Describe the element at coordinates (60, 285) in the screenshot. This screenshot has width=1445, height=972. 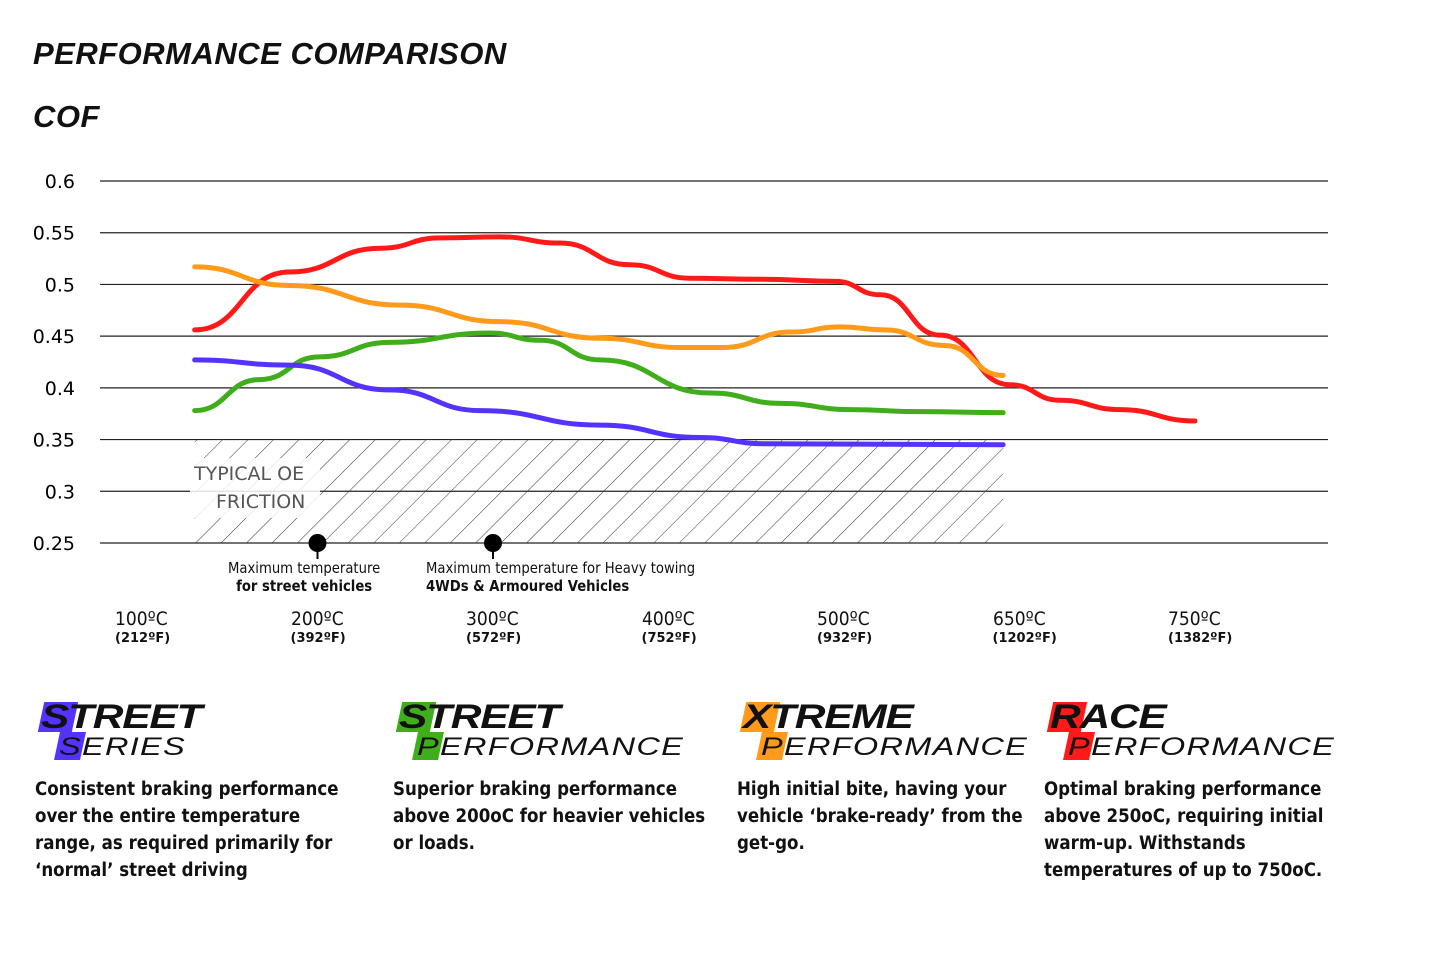
I see `y-tick-label: 0.5` at that location.